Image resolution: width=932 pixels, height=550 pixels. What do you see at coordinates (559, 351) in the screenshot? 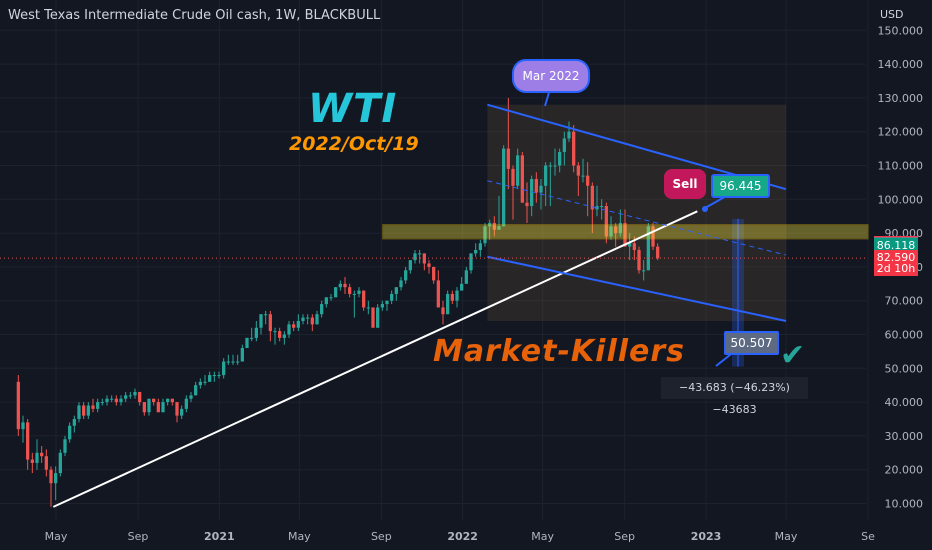
I see `brand-annotation: Market-Killers` at bounding box center [559, 351].